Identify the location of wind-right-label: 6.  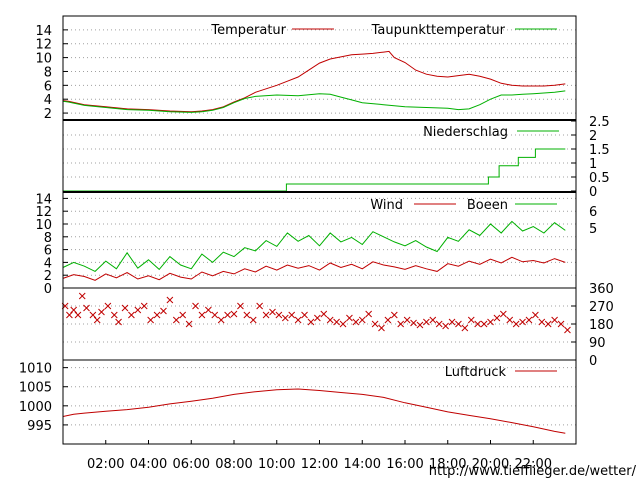
(593, 212).